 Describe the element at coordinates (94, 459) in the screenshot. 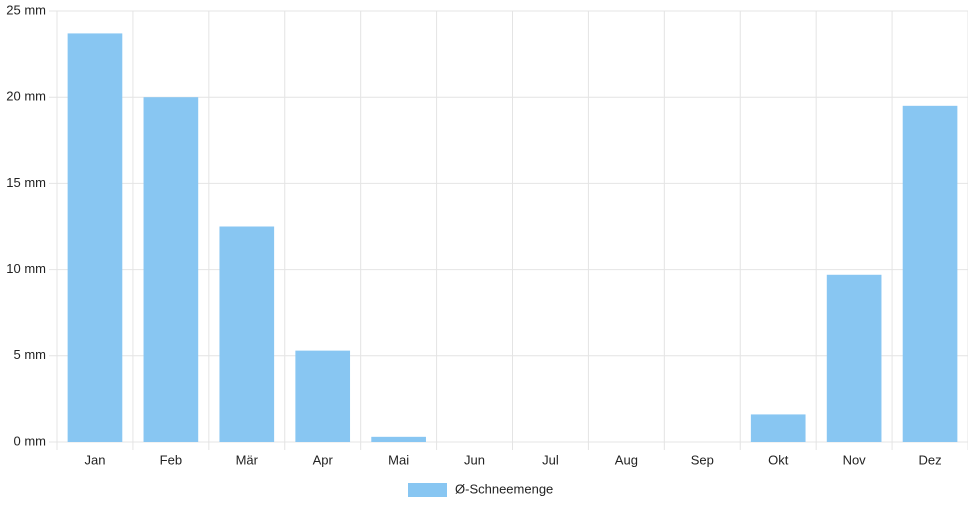

I see `x-tick-label: Jan` at that location.